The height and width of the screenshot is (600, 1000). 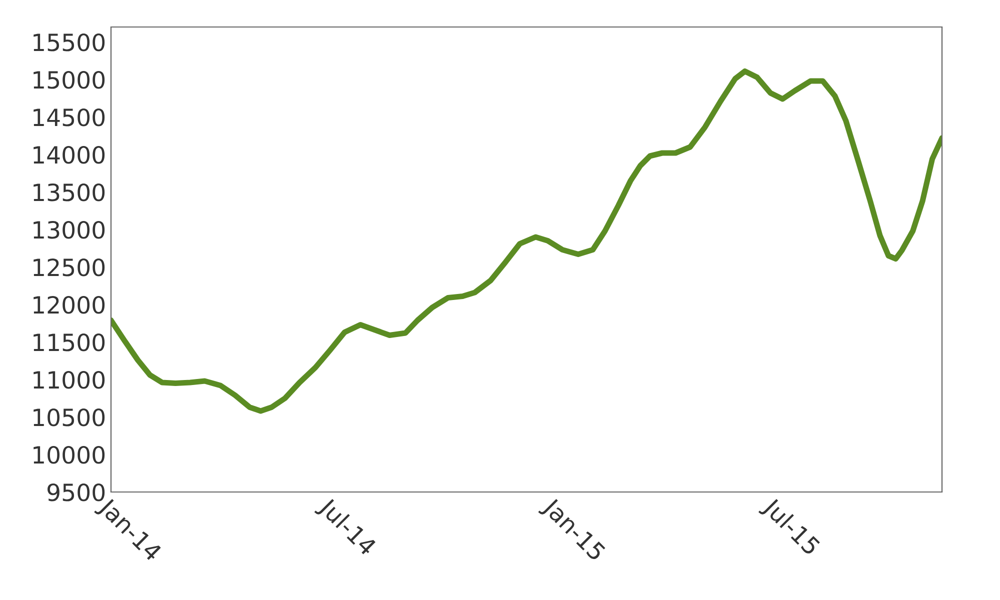 What do you see at coordinates (69, 192) in the screenshot?
I see `y-tick-label: 13500` at bounding box center [69, 192].